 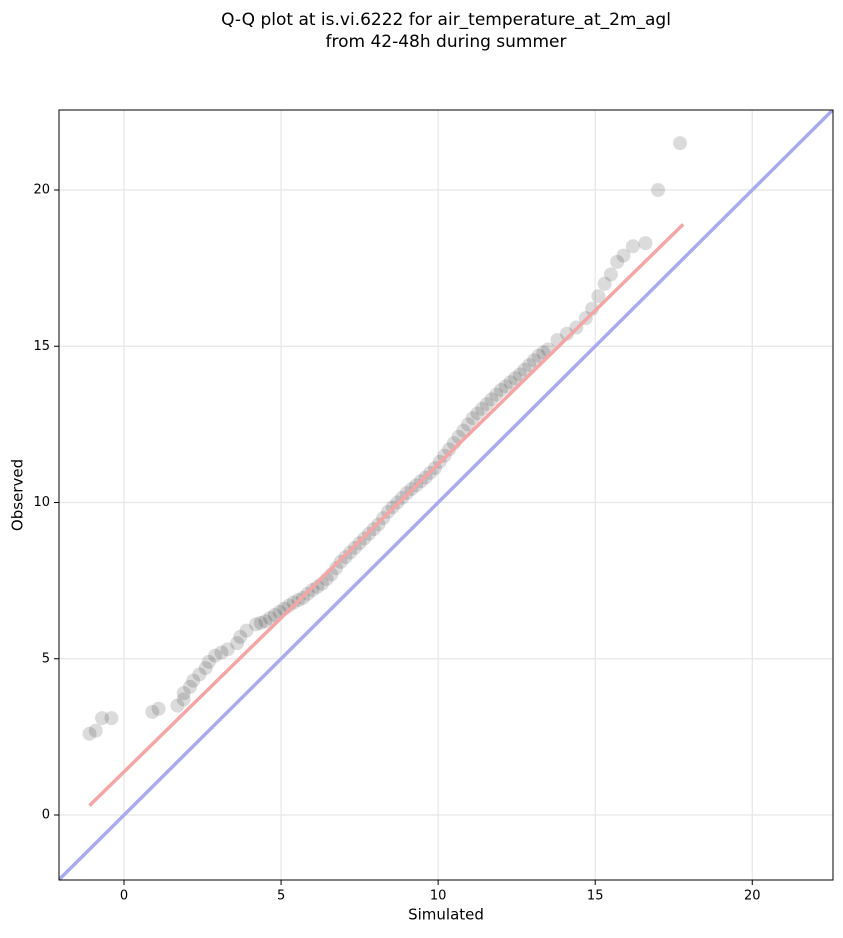 I want to click on x-tick-label: 5, so click(x=281, y=896).